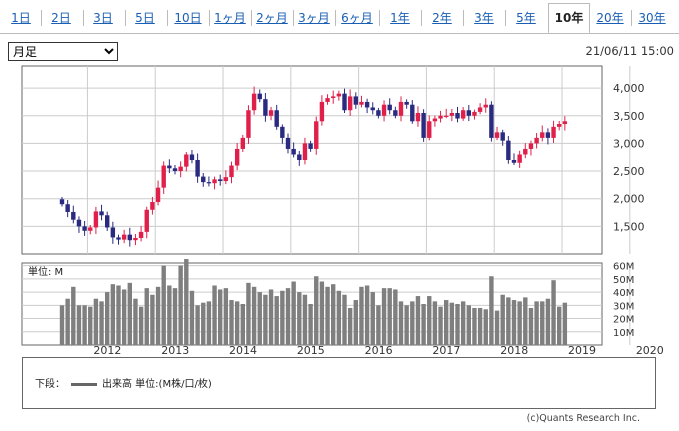 The width and height of the screenshot is (679, 431). Describe the element at coordinates (63, 51) in the screenshot. I see `candle-period-select: 月足` at that location.